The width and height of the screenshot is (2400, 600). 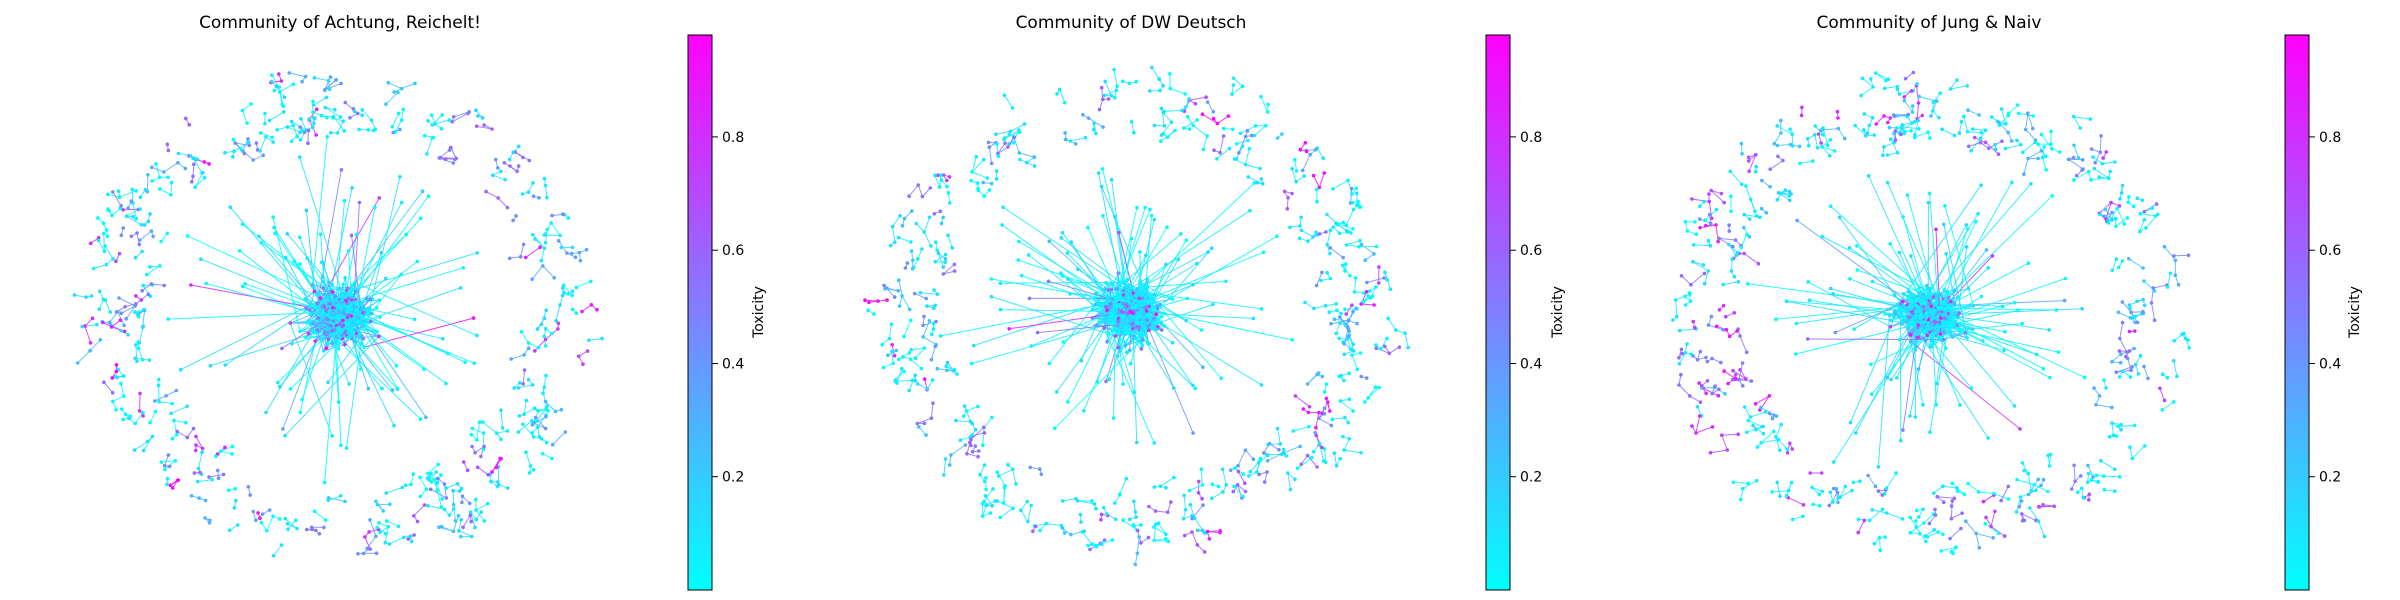 What do you see at coordinates (759, 312) in the screenshot?
I see `colorbar-label: Toxicity` at bounding box center [759, 312].